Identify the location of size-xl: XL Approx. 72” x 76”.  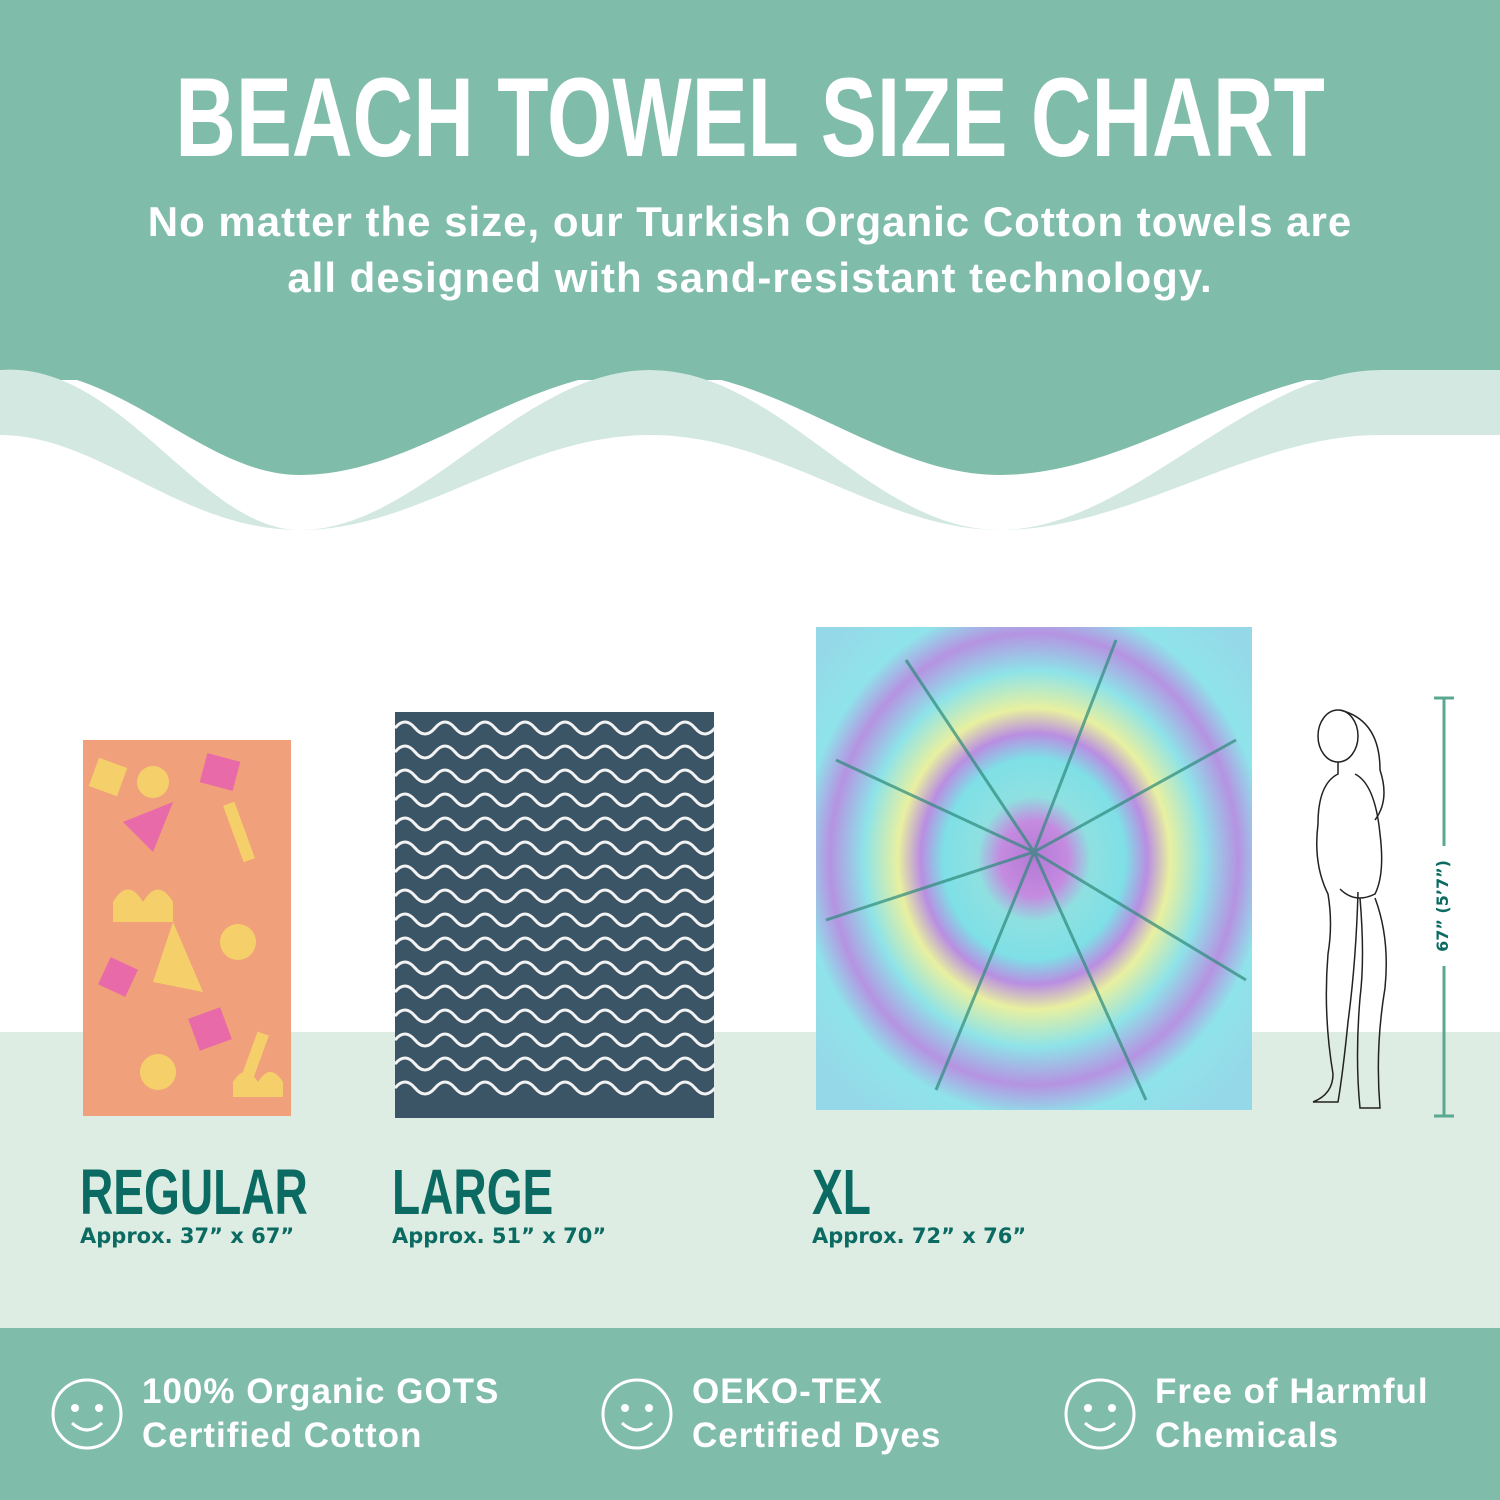
(919, 1204).